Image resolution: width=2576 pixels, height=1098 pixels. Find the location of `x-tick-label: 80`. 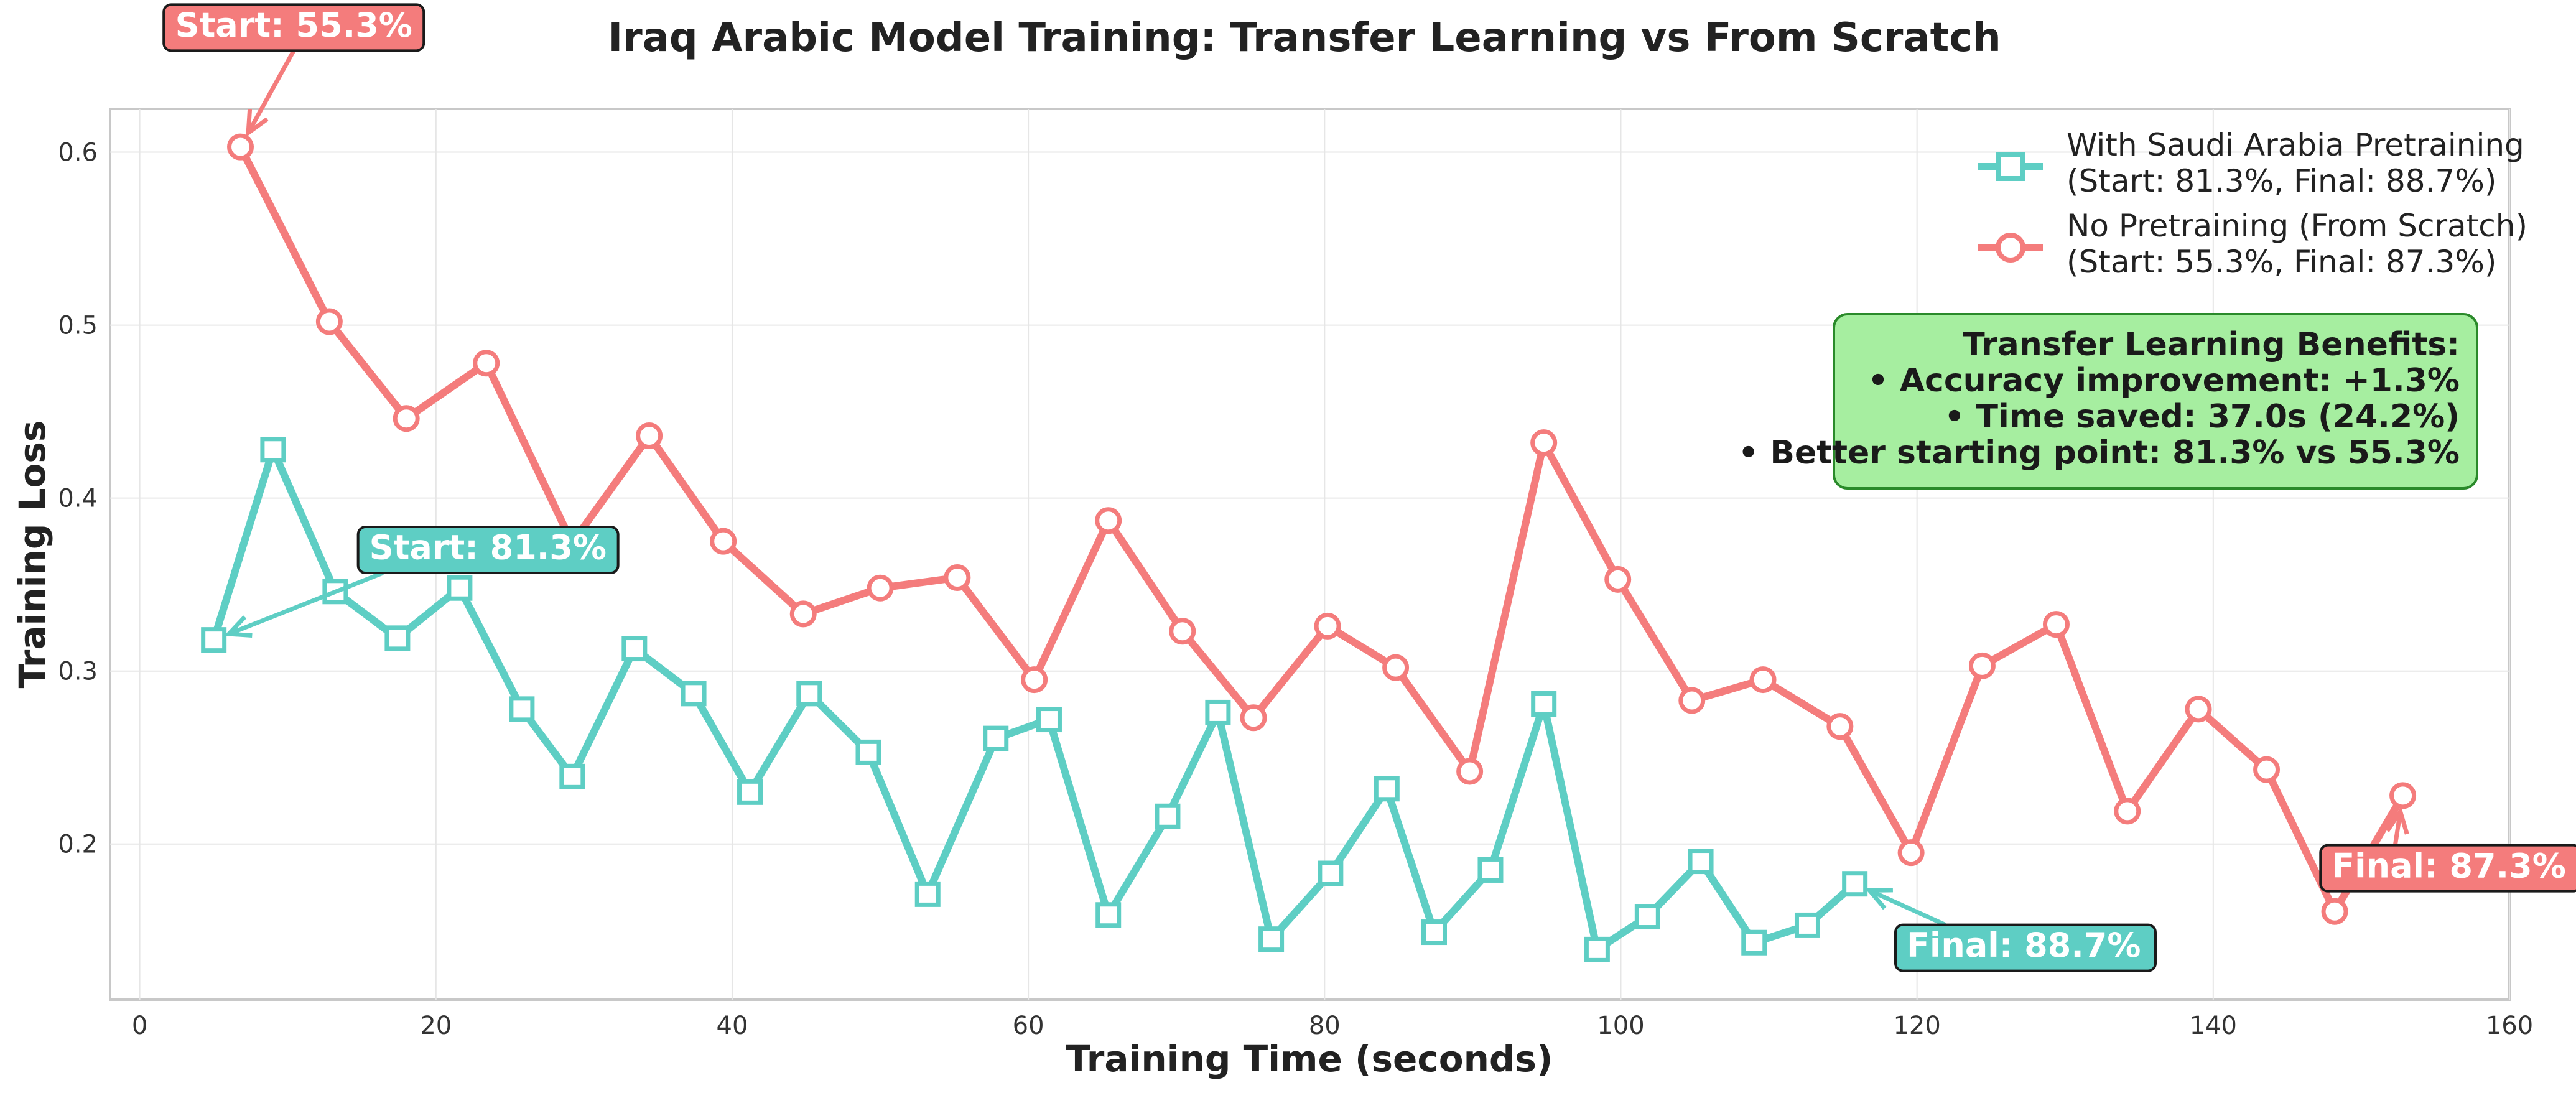

x-tick-label: 80 is located at coordinates (1325, 1026).